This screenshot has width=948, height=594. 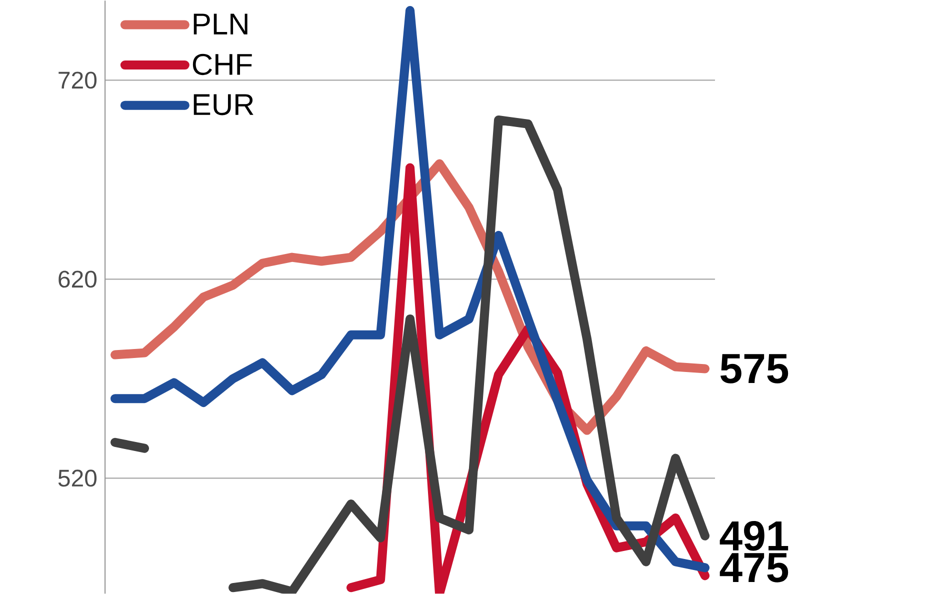 I want to click on data-label: 575, so click(x=754, y=369).